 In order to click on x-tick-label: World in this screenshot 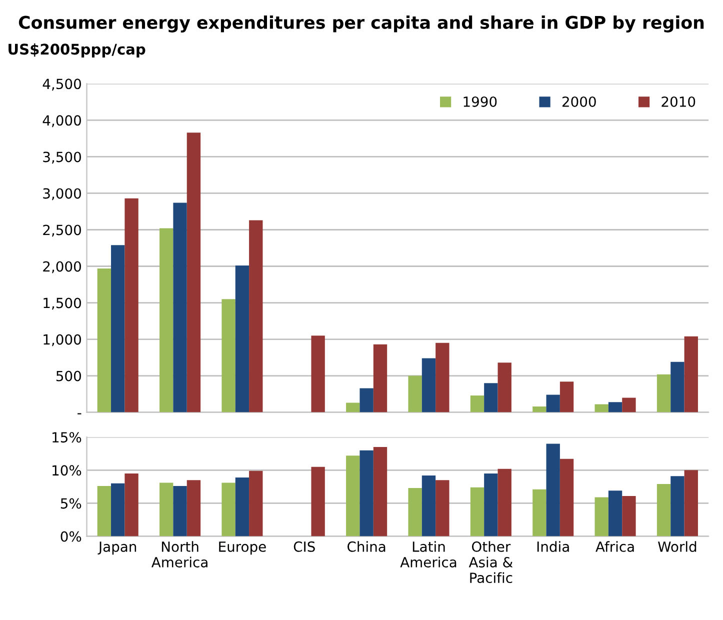, I will do `click(677, 546)`.